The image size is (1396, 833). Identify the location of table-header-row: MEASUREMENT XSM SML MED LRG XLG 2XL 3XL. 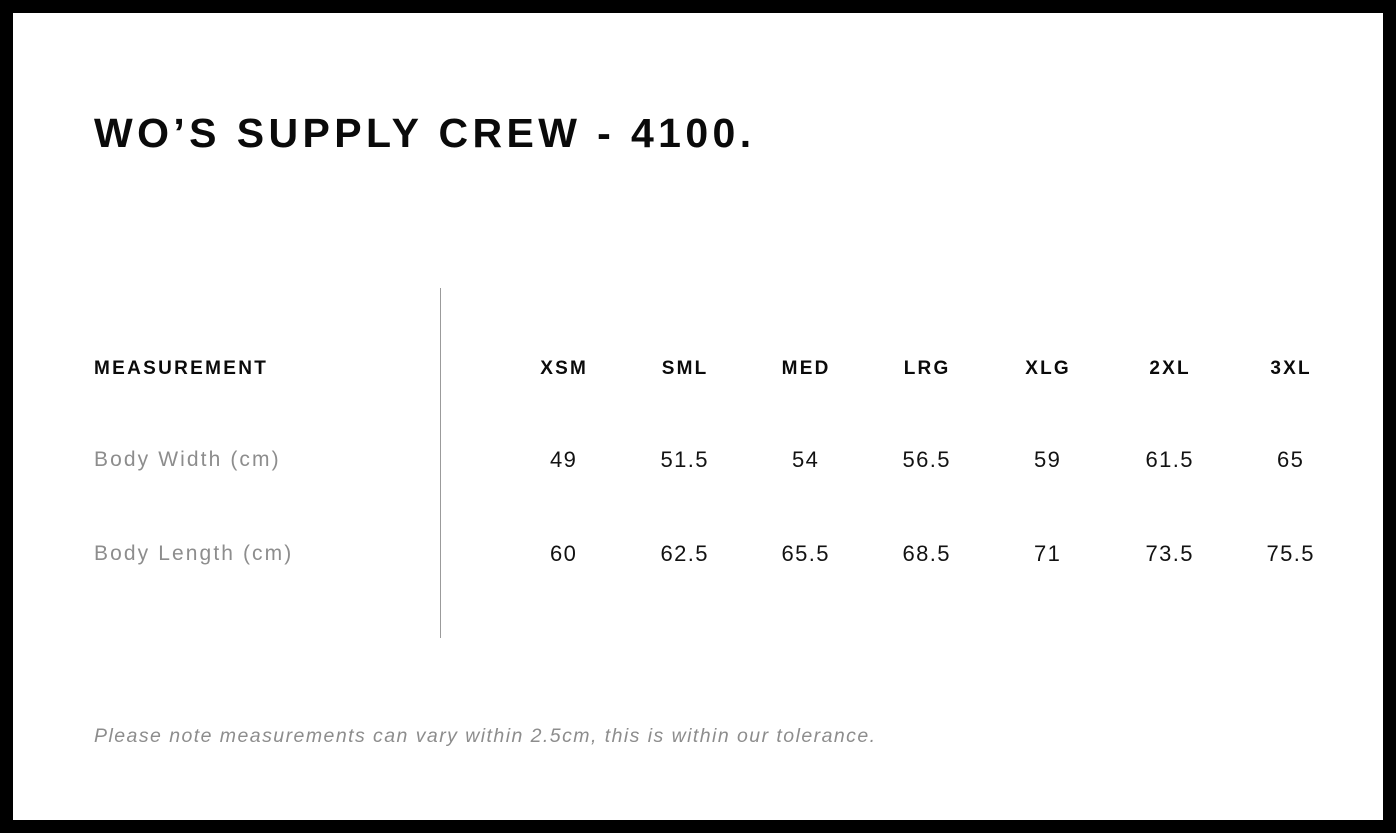
(698, 369).